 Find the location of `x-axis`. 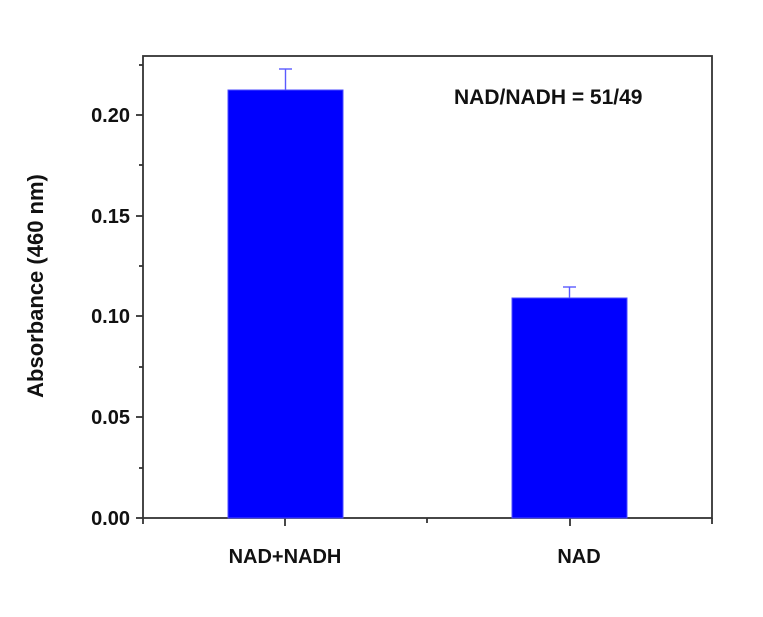

x-axis is located at coordinates (427, 522).